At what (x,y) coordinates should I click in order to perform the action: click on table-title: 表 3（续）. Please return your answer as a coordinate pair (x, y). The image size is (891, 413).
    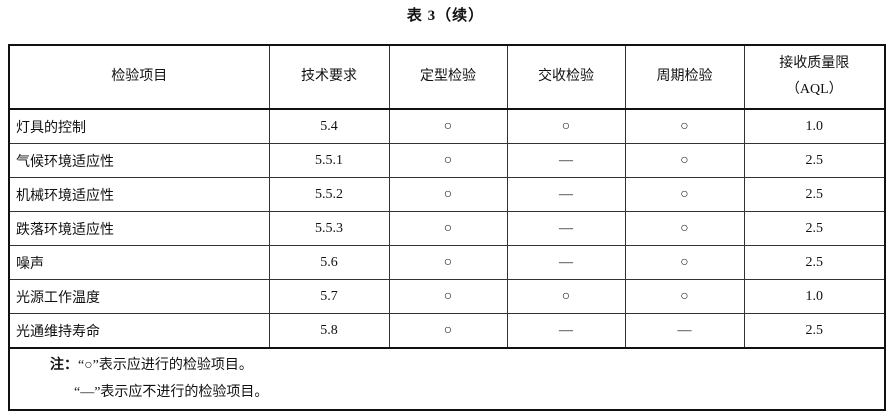
    Looking at the image, I should click on (445, 16).